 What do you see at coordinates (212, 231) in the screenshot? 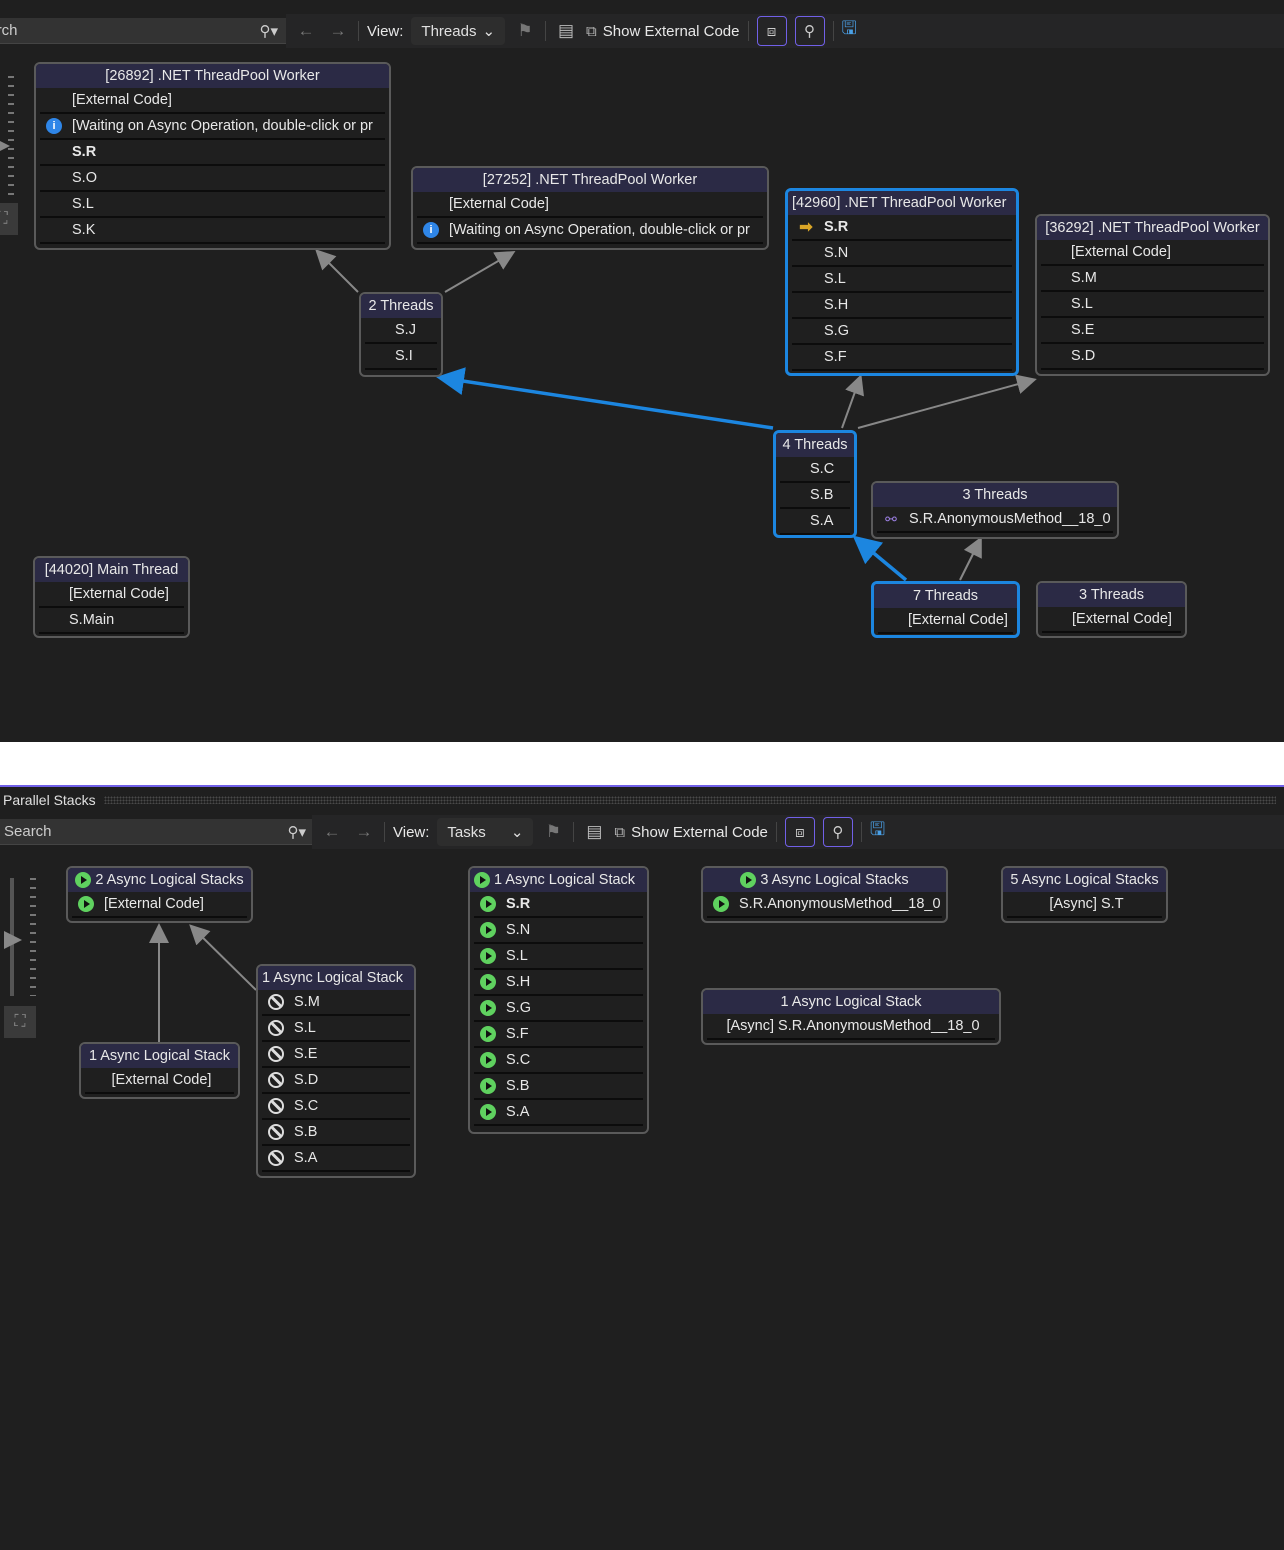
I see `stack-frame: S.K` at bounding box center [212, 231].